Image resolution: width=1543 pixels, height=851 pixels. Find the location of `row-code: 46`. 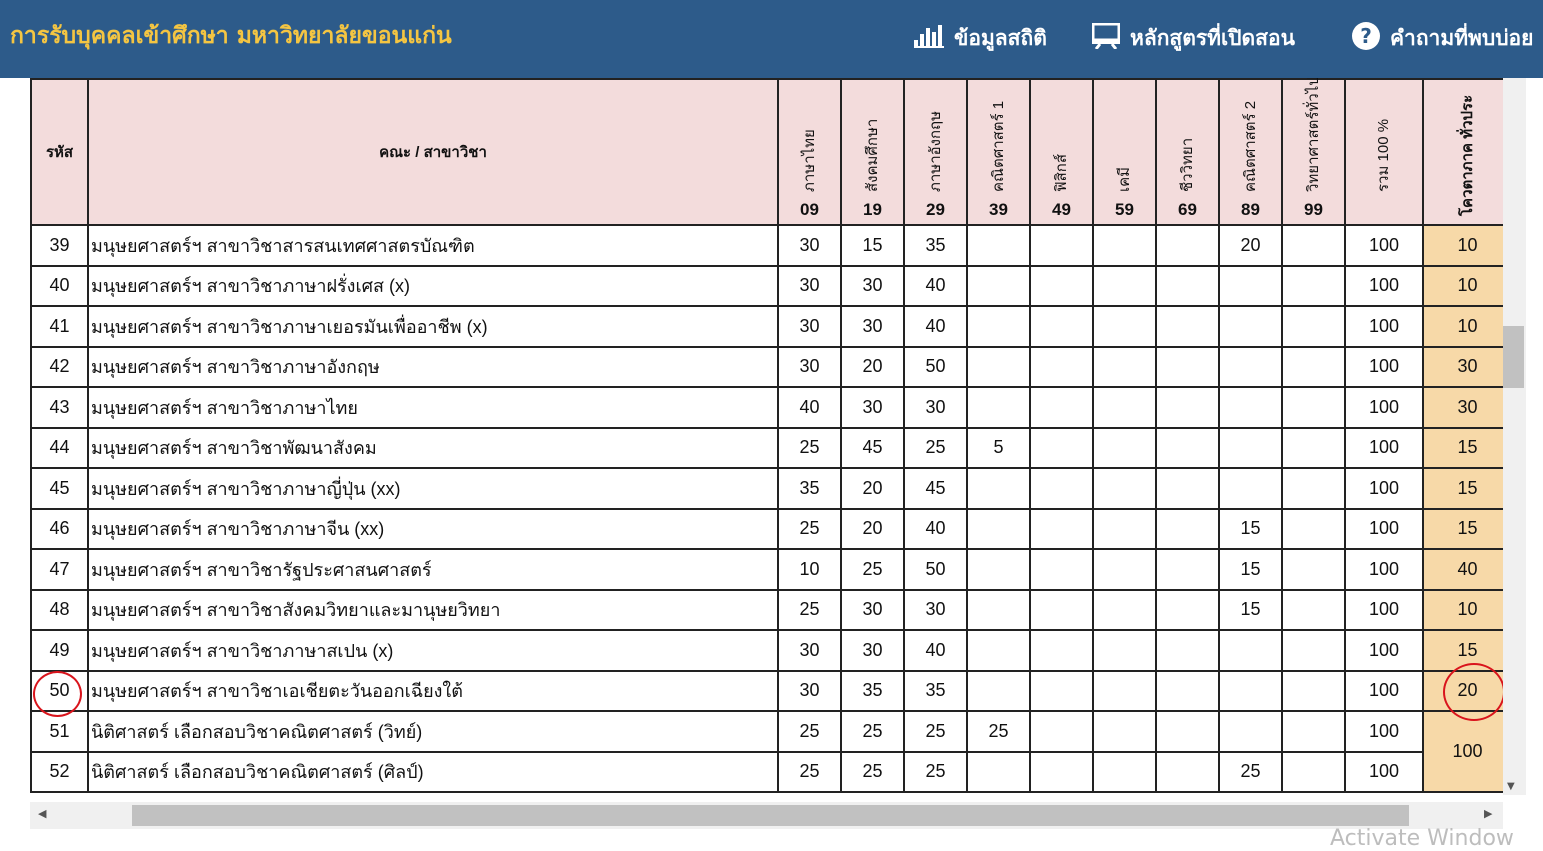

row-code: 46 is located at coordinates (59, 528).